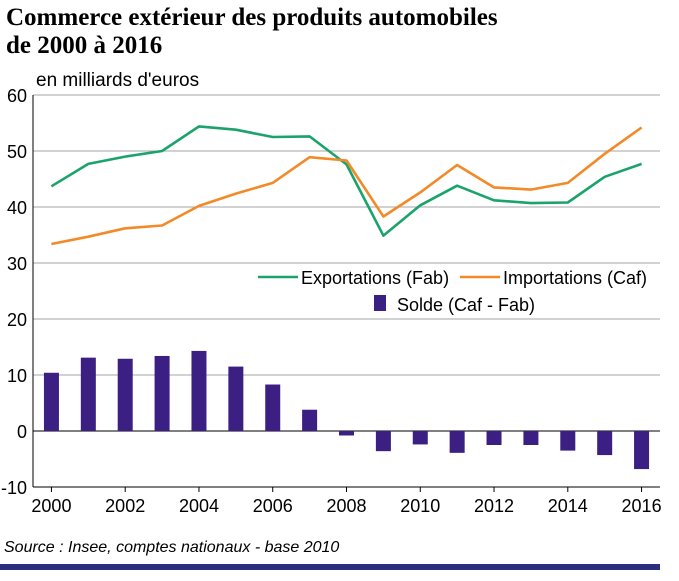 The height and width of the screenshot is (581, 679). I want to click on bar-solde-2003, so click(162, 393).